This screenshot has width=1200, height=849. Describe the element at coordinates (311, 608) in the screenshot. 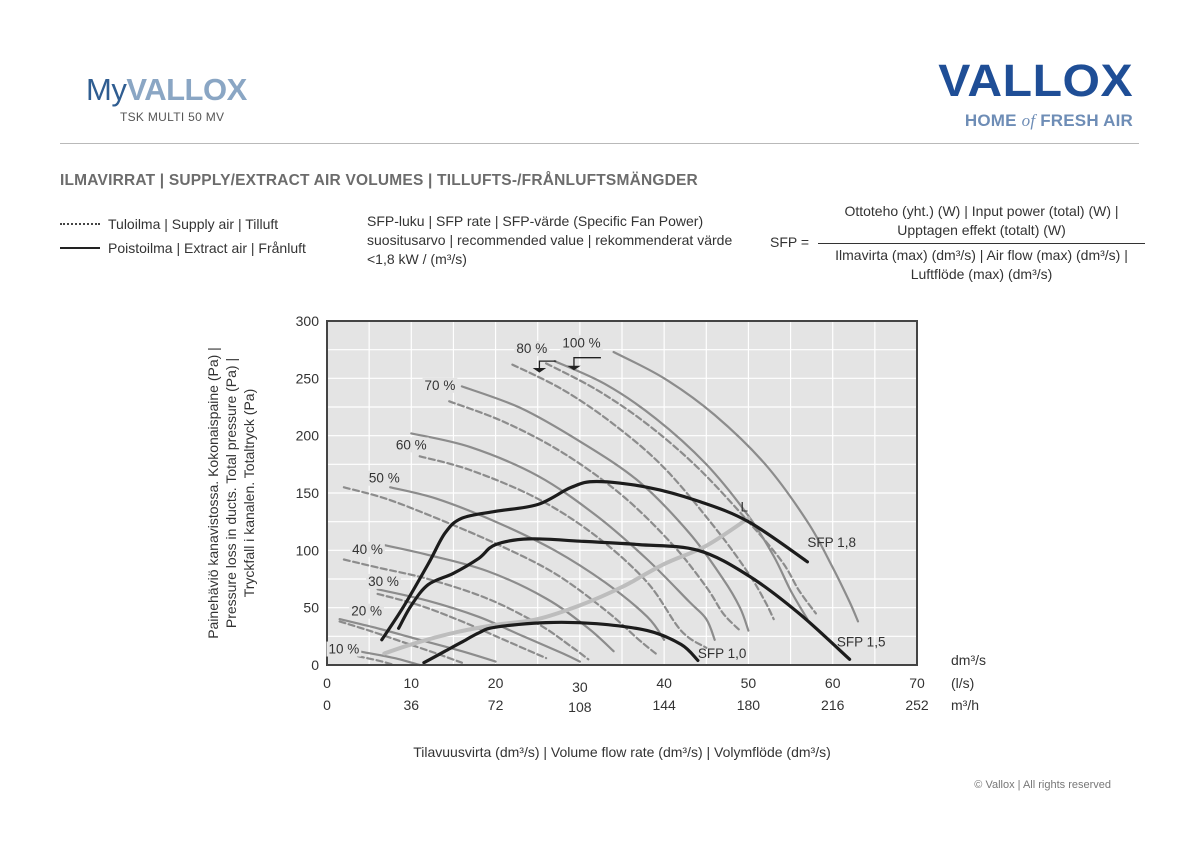

I see `y-tick-label: 50` at that location.